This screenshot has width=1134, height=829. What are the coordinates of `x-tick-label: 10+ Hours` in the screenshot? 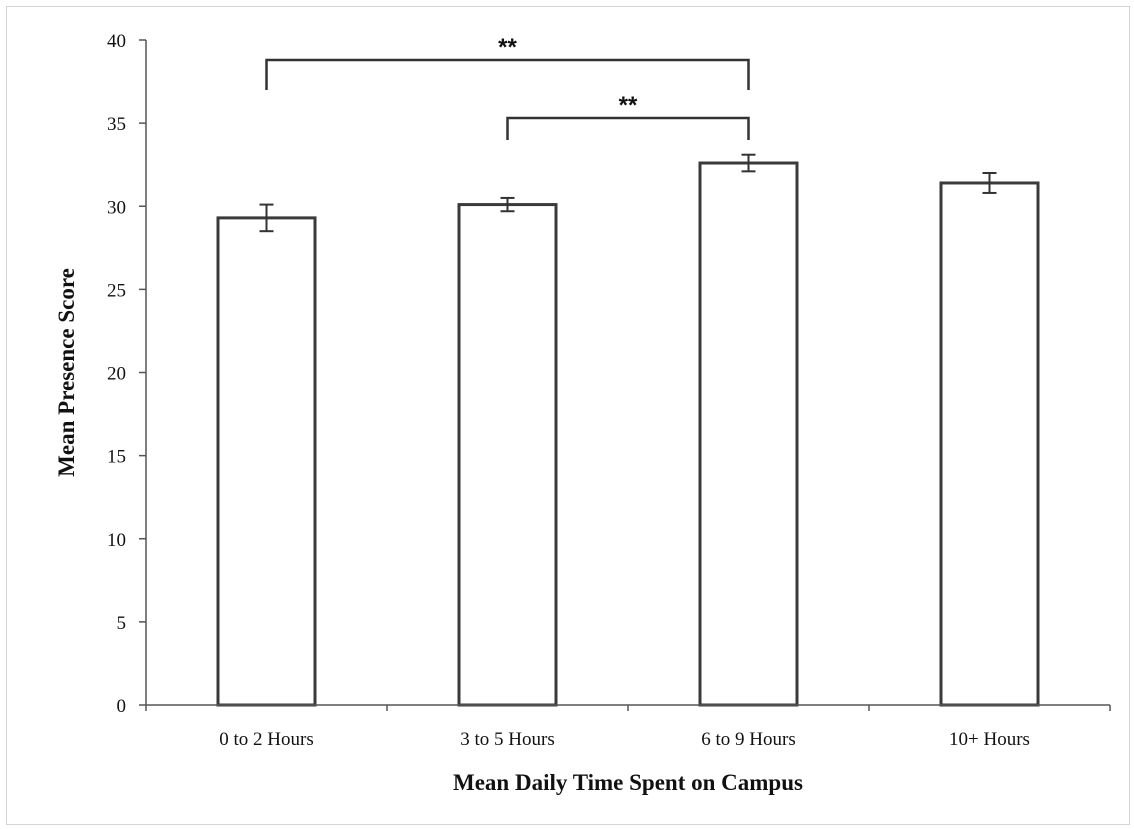 It's located at (989, 739).